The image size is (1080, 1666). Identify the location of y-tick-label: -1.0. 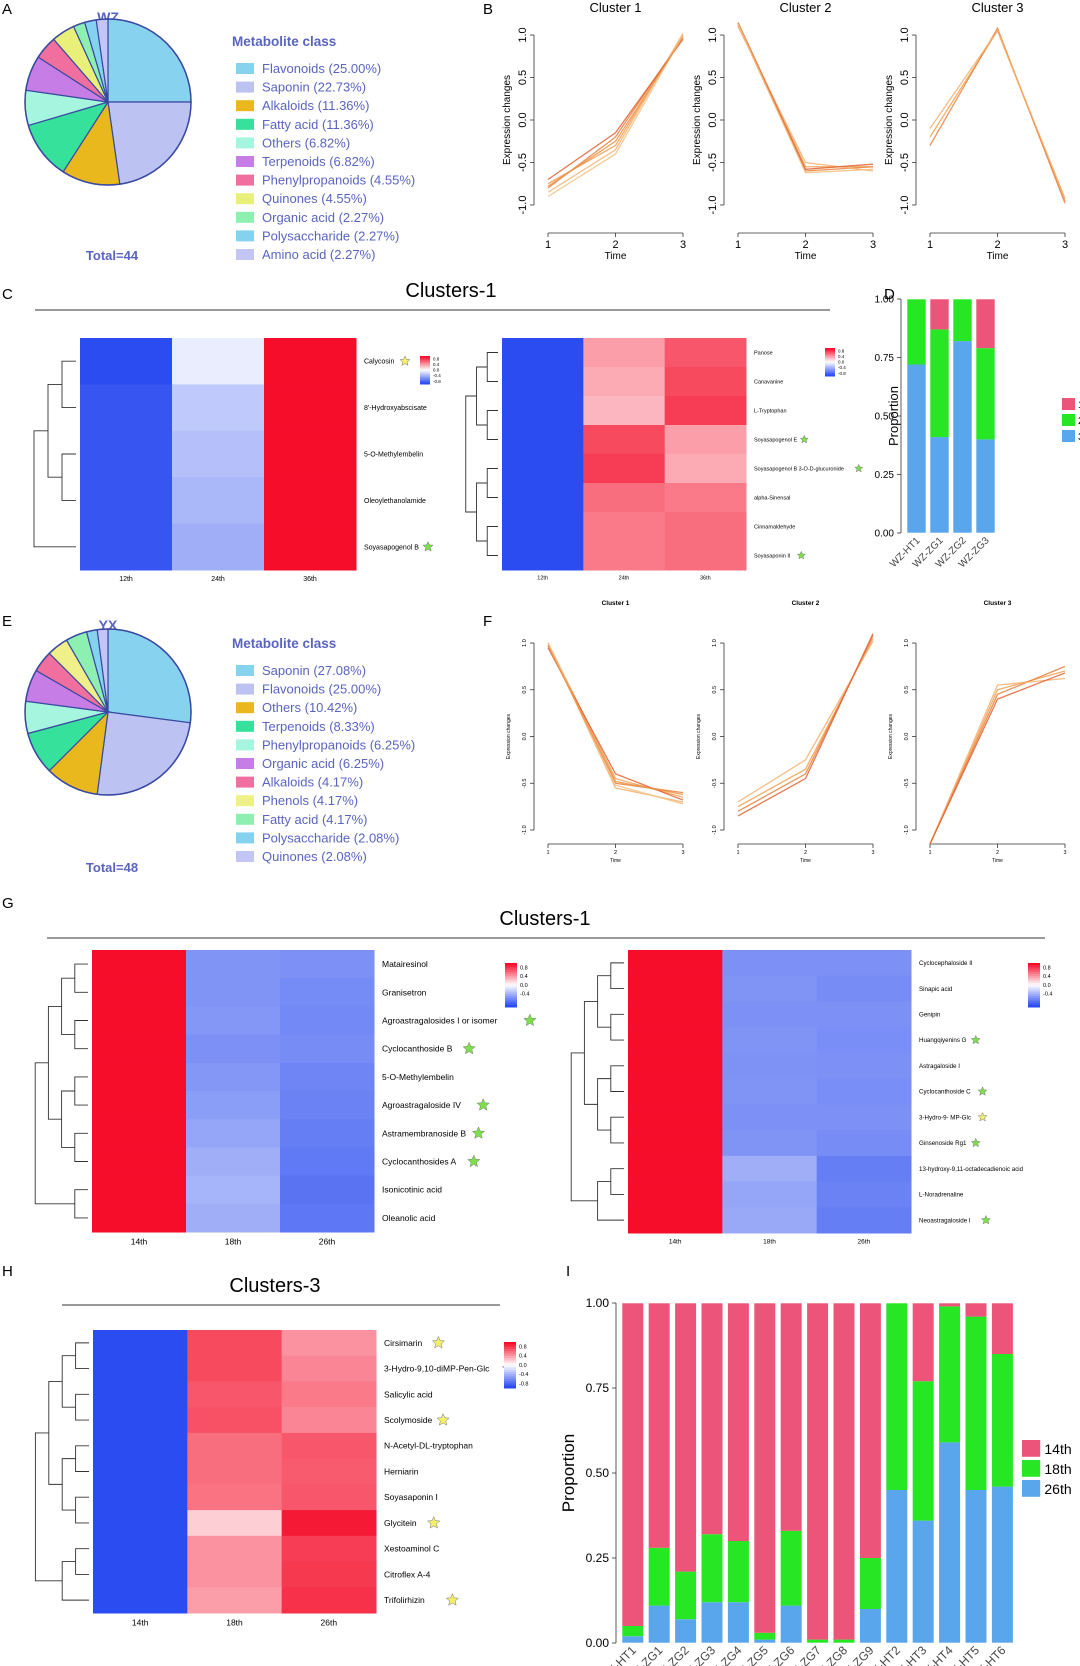
(523, 205).